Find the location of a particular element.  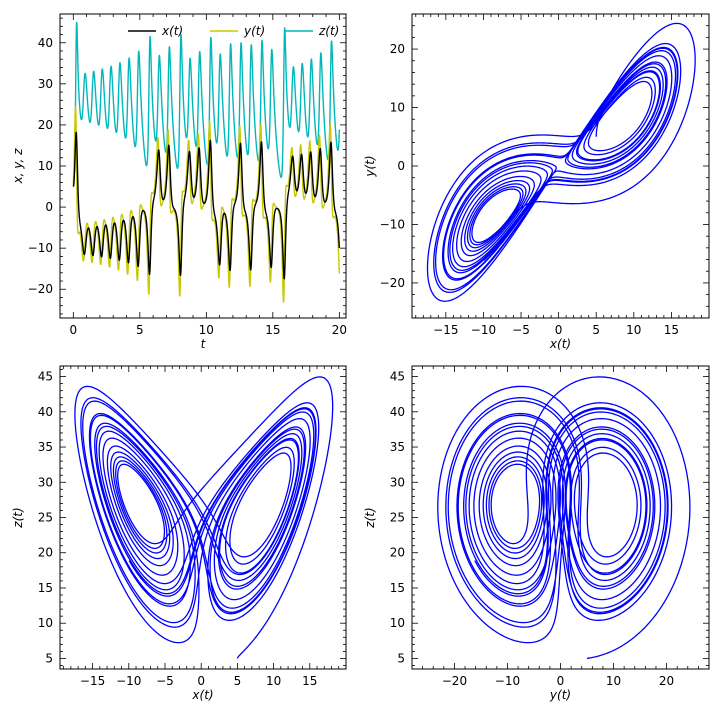

legend-label: z(t) is located at coordinates (328, 31).